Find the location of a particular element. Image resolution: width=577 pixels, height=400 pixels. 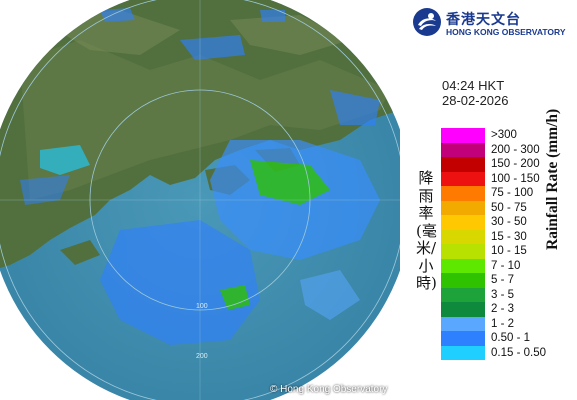

legend-label: 100 - 150 is located at coordinates (515, 178).